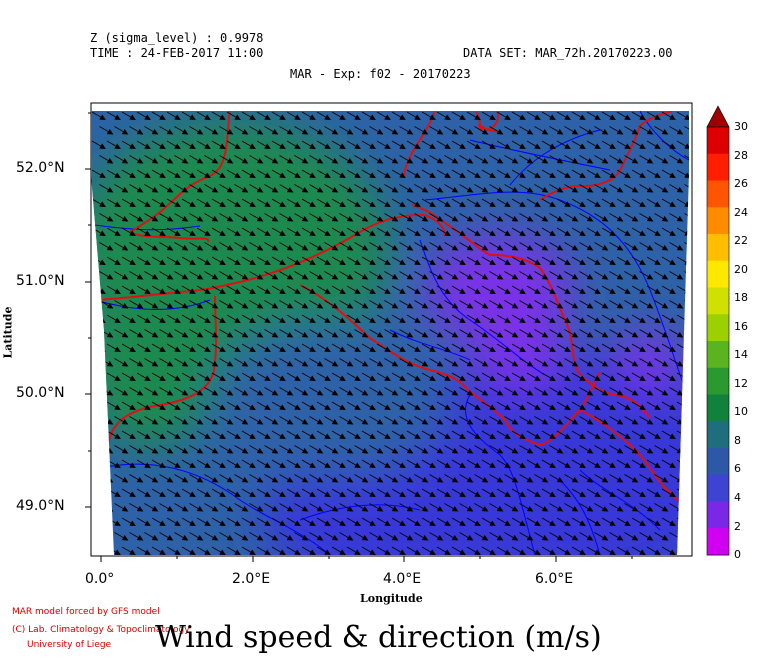  I want to click on river-saone, so click(580, 517).